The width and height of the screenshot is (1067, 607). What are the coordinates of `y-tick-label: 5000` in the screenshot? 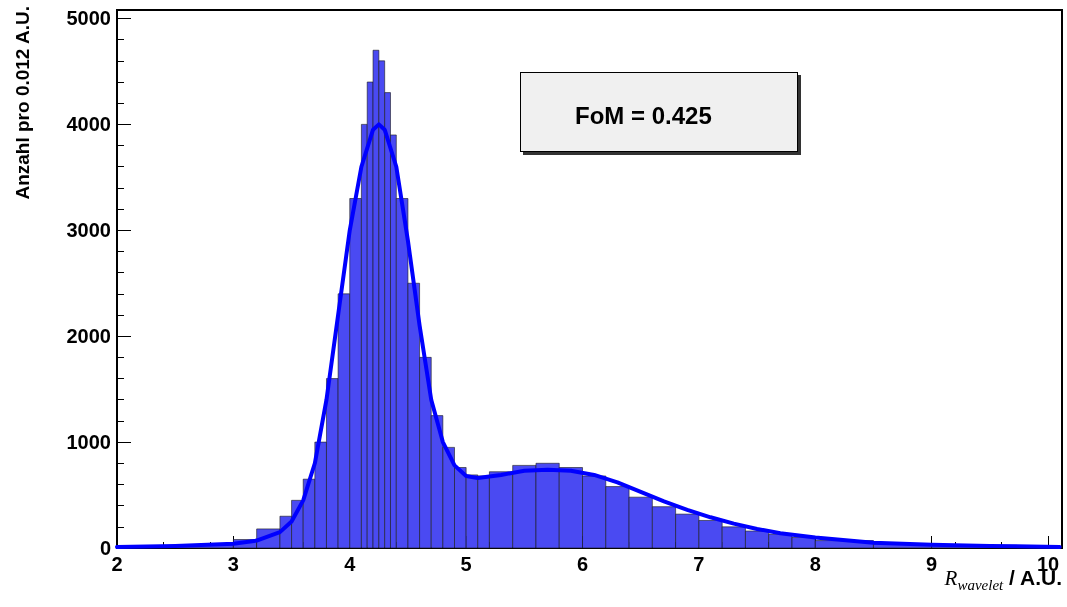 It's located at (88, 18).